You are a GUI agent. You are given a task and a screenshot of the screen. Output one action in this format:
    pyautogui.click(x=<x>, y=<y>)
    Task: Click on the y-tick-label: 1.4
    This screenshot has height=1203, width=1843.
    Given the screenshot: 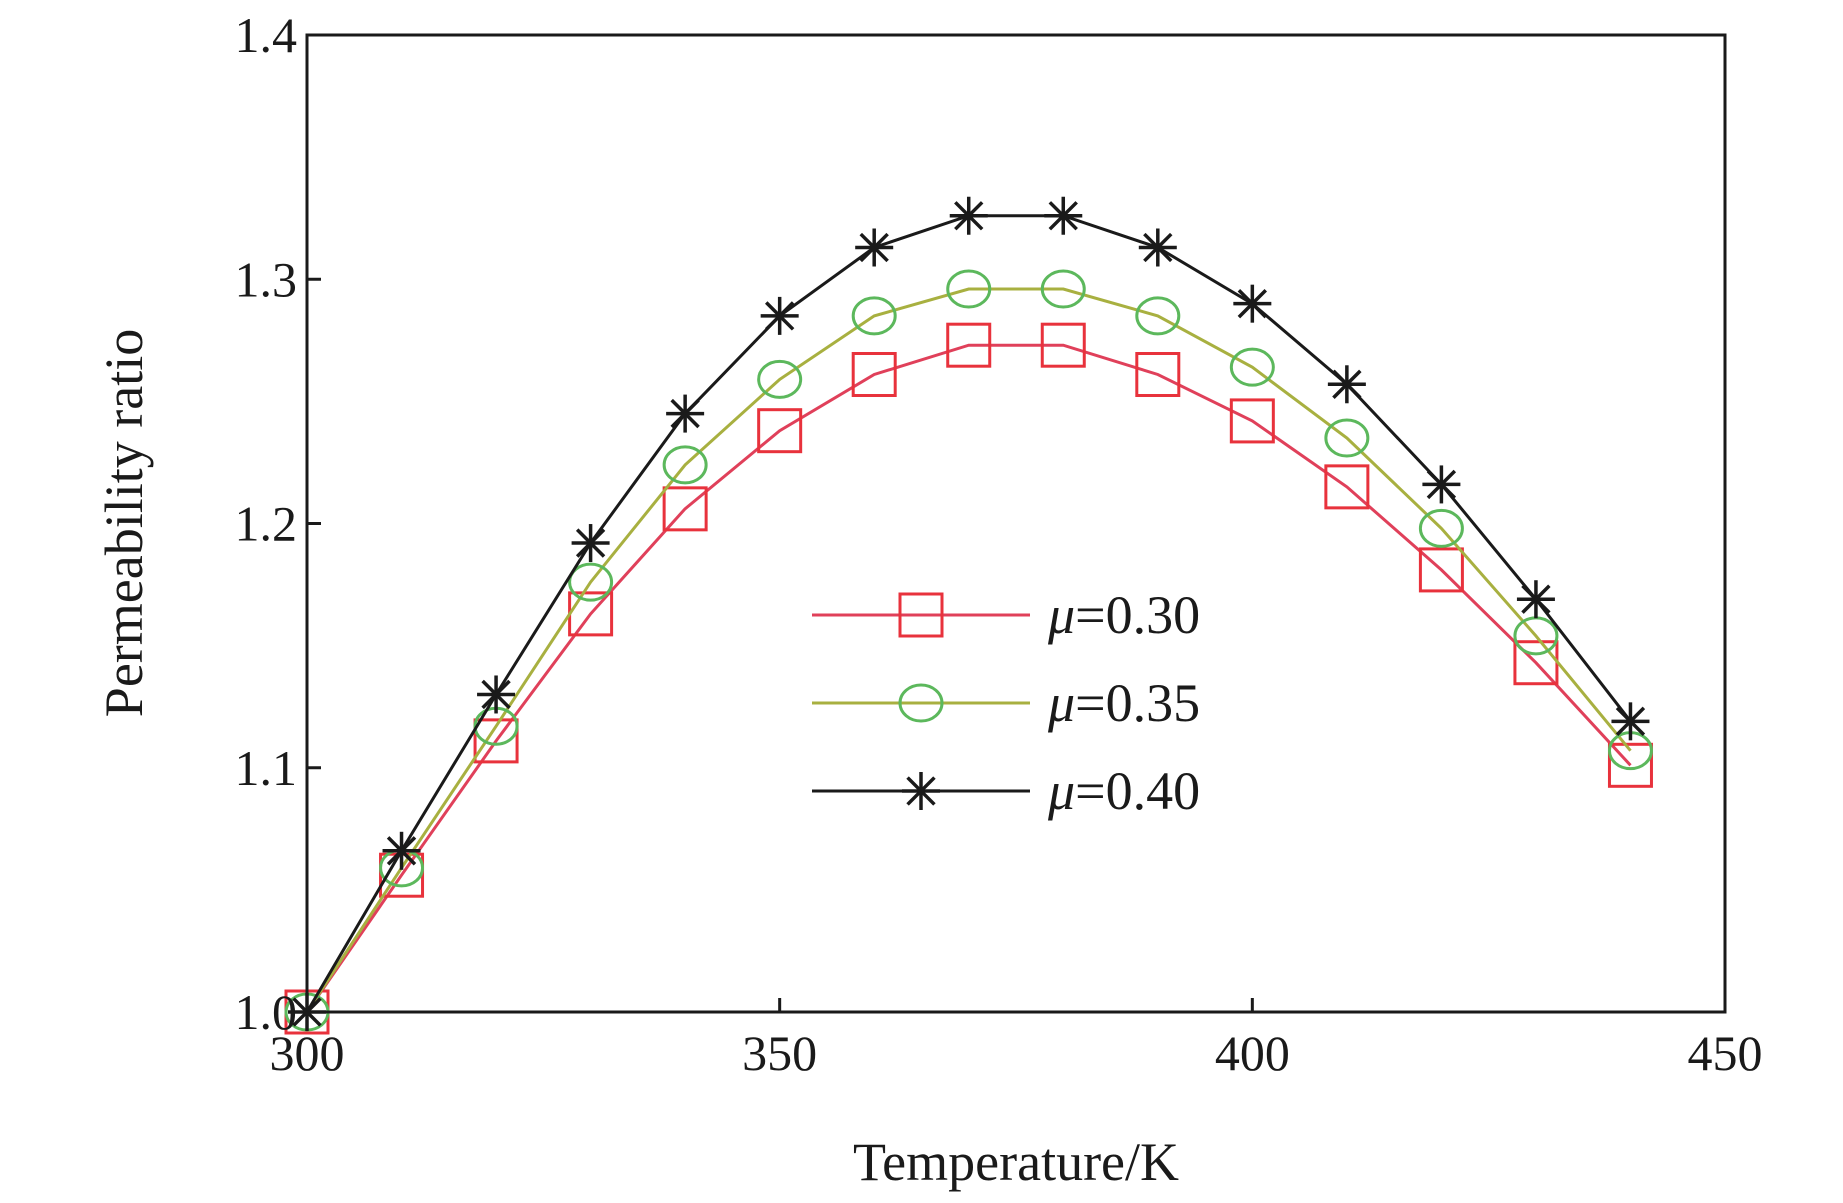 What is the action you would take?
    pyautogui.click(x=266, y=35)
    